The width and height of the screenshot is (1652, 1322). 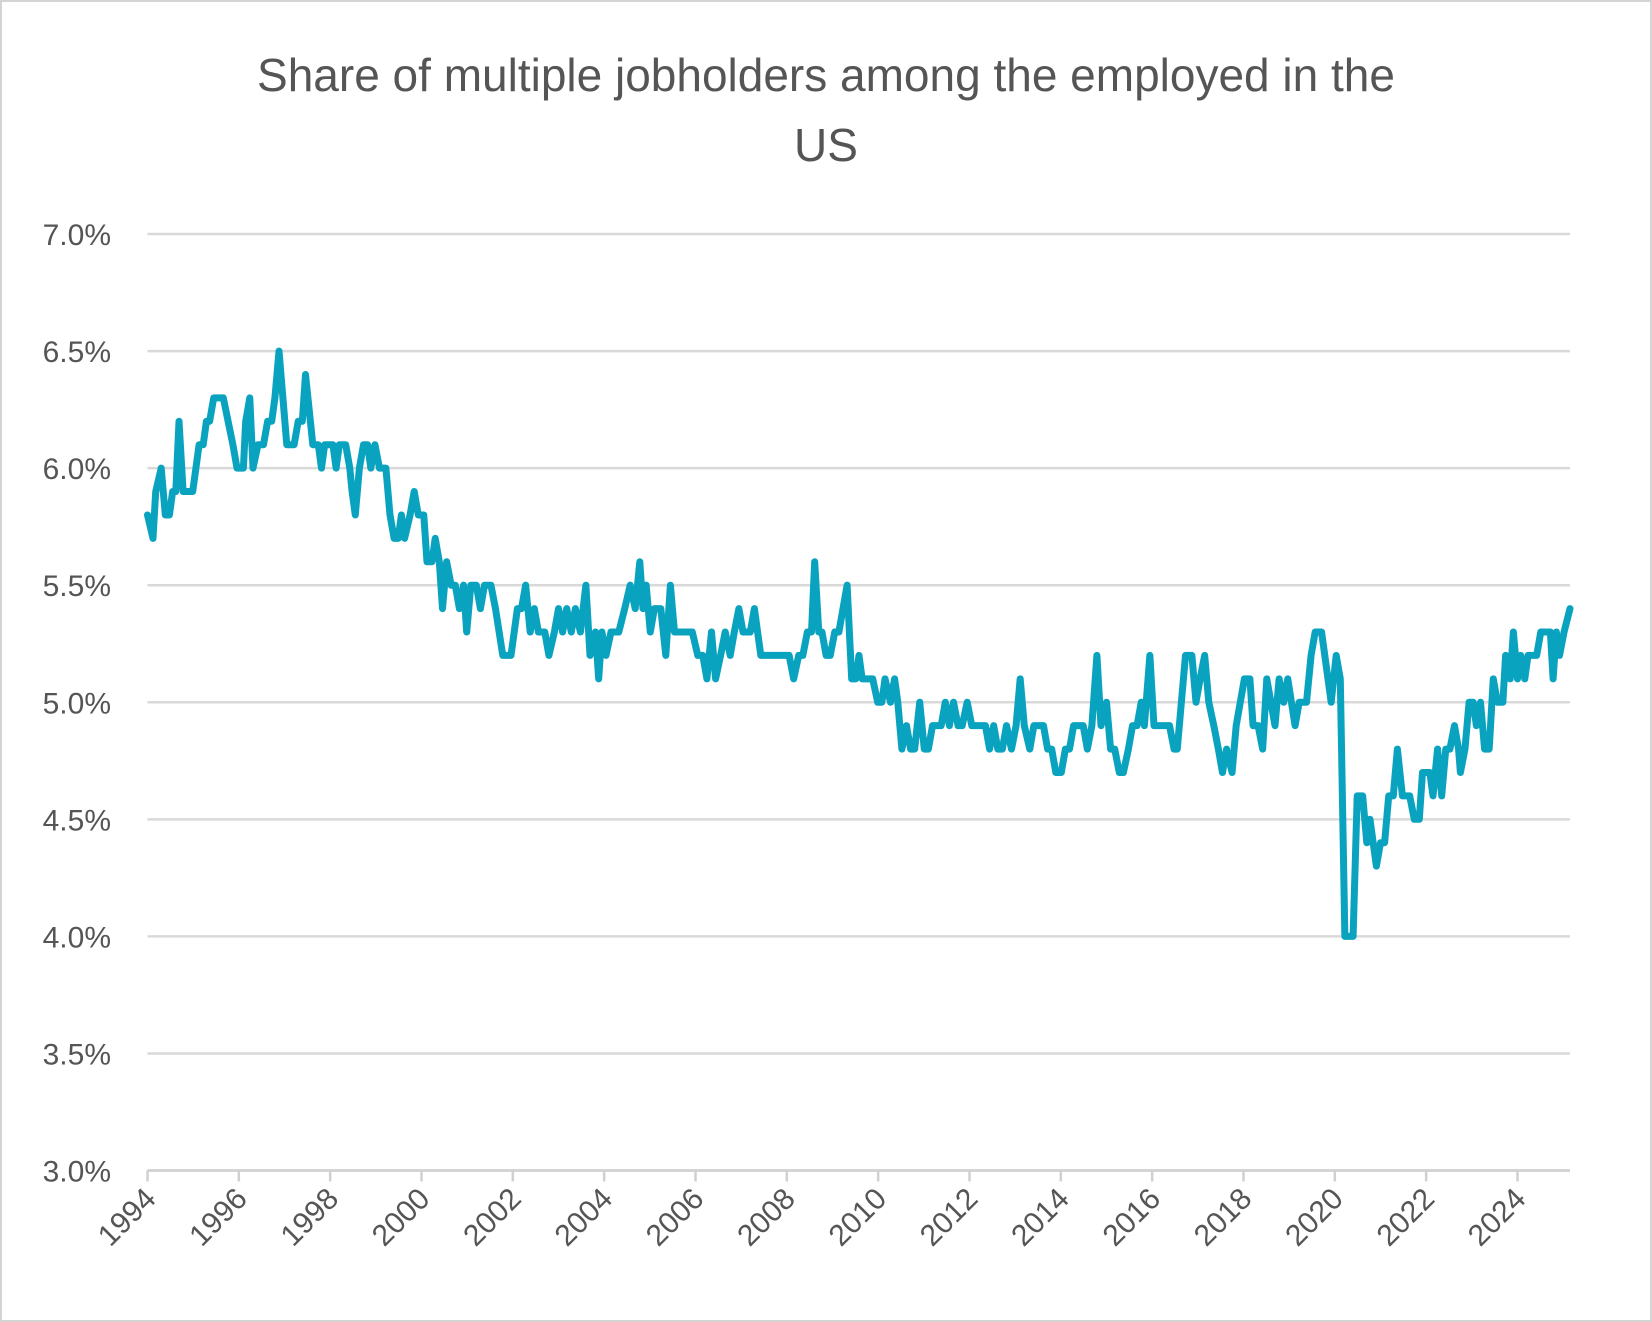 I want to click on x-tick-label: 2006, so click(x=675, y=1217).